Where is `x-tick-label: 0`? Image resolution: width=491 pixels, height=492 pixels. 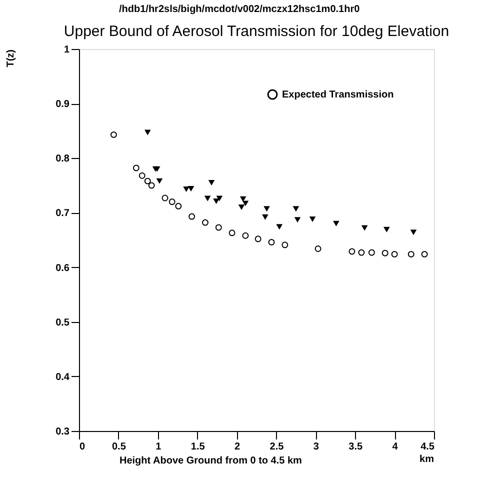
x-tick-label: 0 is located at coordinates (83, 447).